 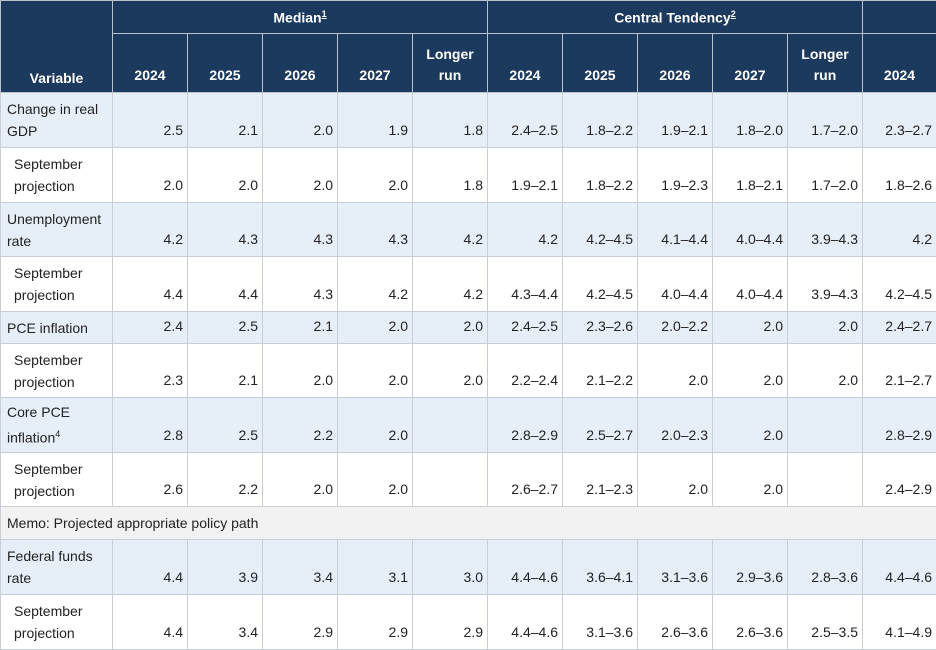 I want to click on row-label-text: Core PCE inflation, so click(x=38, y=425).